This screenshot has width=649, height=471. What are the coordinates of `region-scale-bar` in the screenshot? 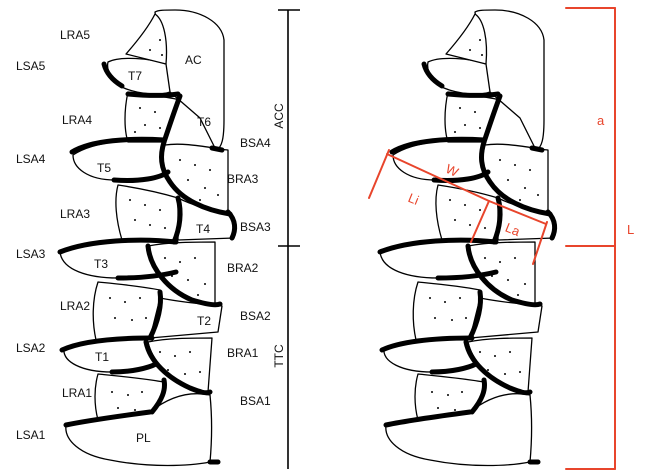 It's located at (289, 239).